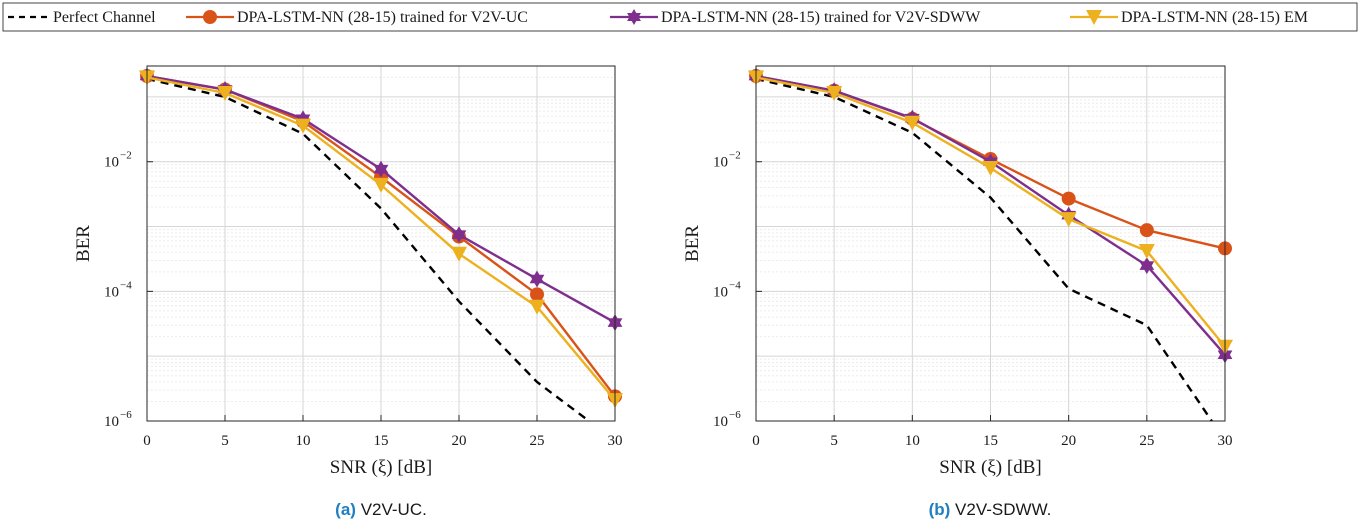  What do you see at coordinates (345, 509) in the screenshot?
I see `caption-id: (a)` at bounding box center [345, 509].